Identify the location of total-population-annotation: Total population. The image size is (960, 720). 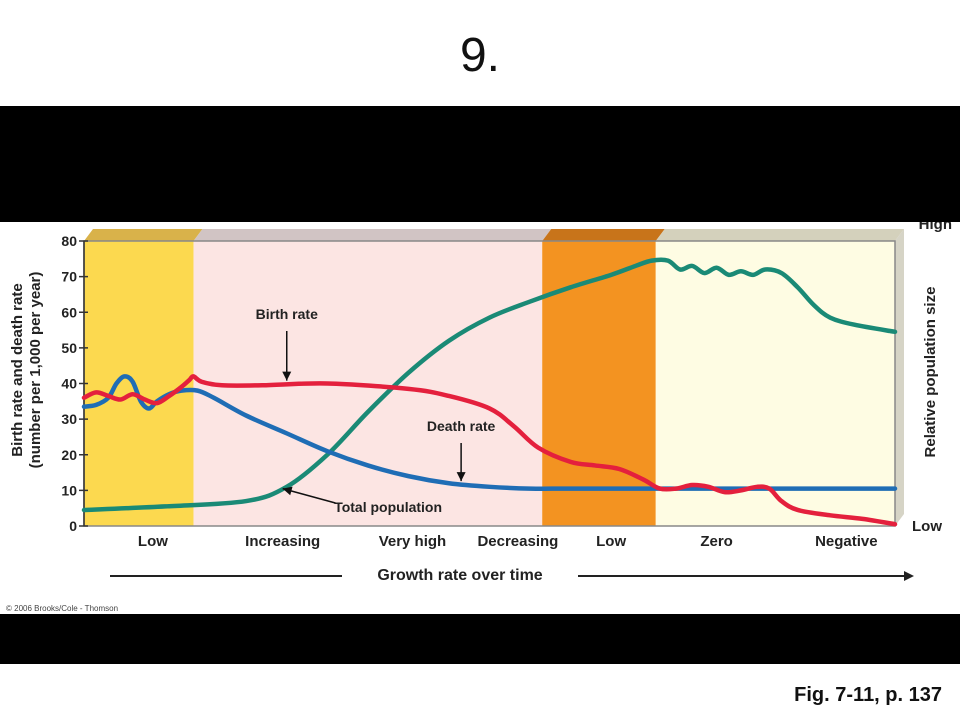
(388, 507).